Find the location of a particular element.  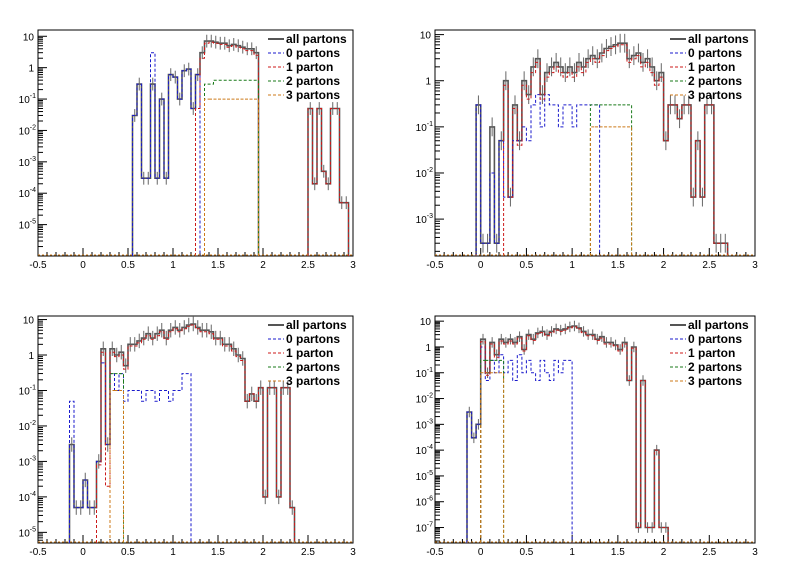

series-1-parton is located at coordinates (616, 150).